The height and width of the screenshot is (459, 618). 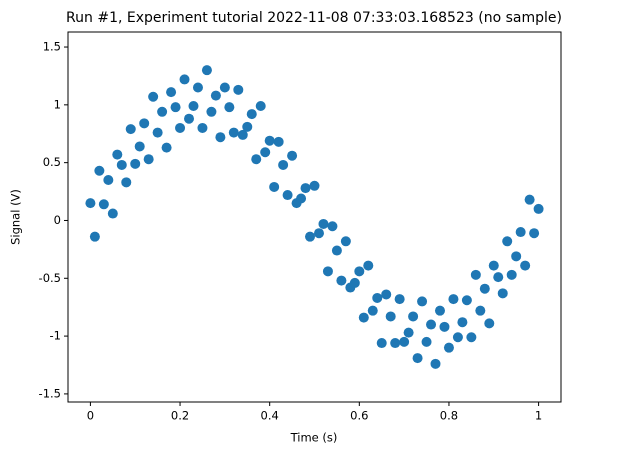 I want to click on y-tick-label: 1.5, so click(x=52, y=47).